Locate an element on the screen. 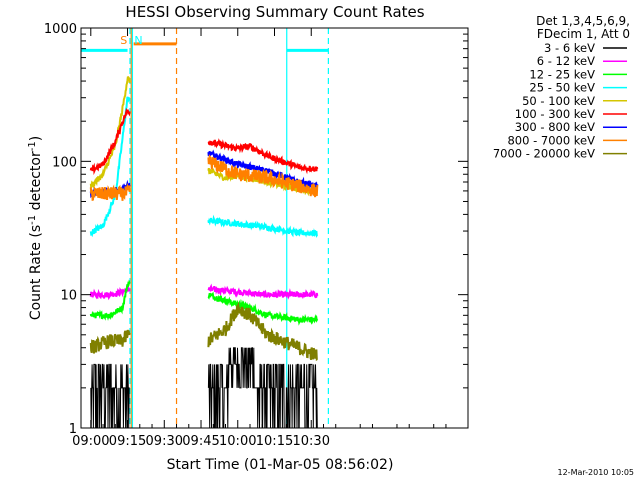 The image size is (640, 480). y-tick-label: 10 is located at coordinates (68, 296).